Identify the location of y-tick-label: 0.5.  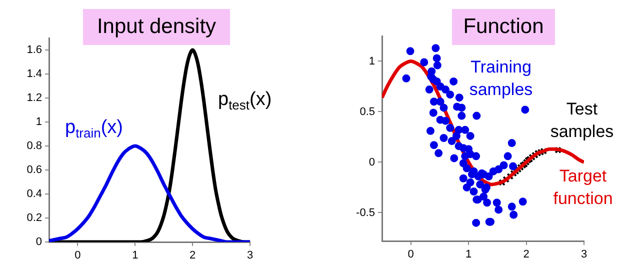
(367, 112).